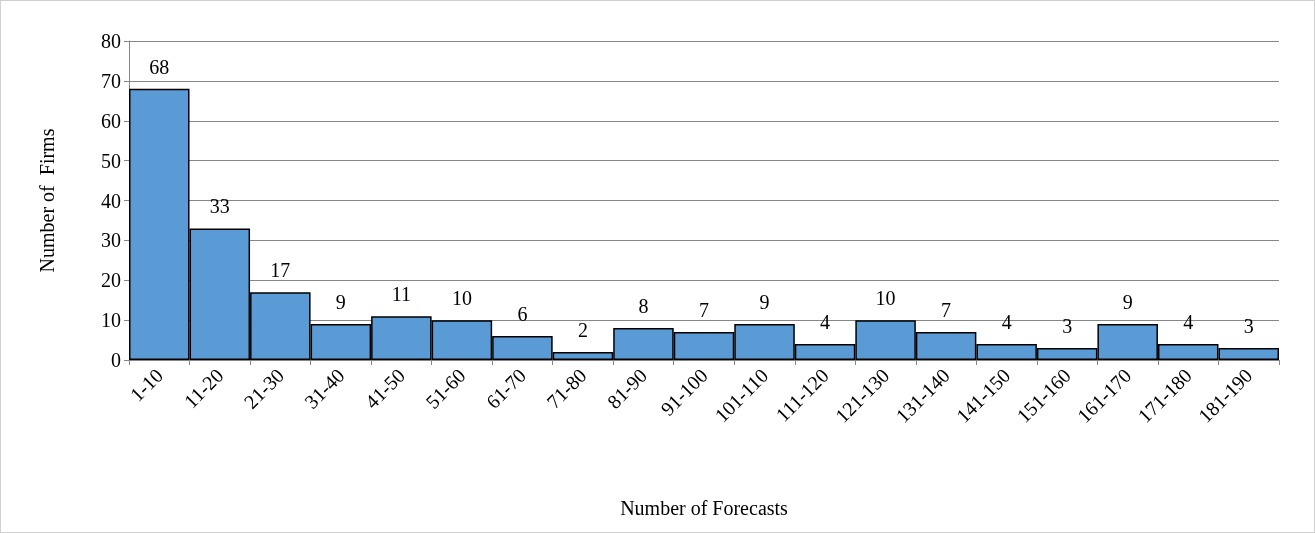 The image size is (1315, 533). What do you see at coordinates (111, 41) in the screenshot?
I see `y-tick-label: 80` at bounding box center [111, 41].